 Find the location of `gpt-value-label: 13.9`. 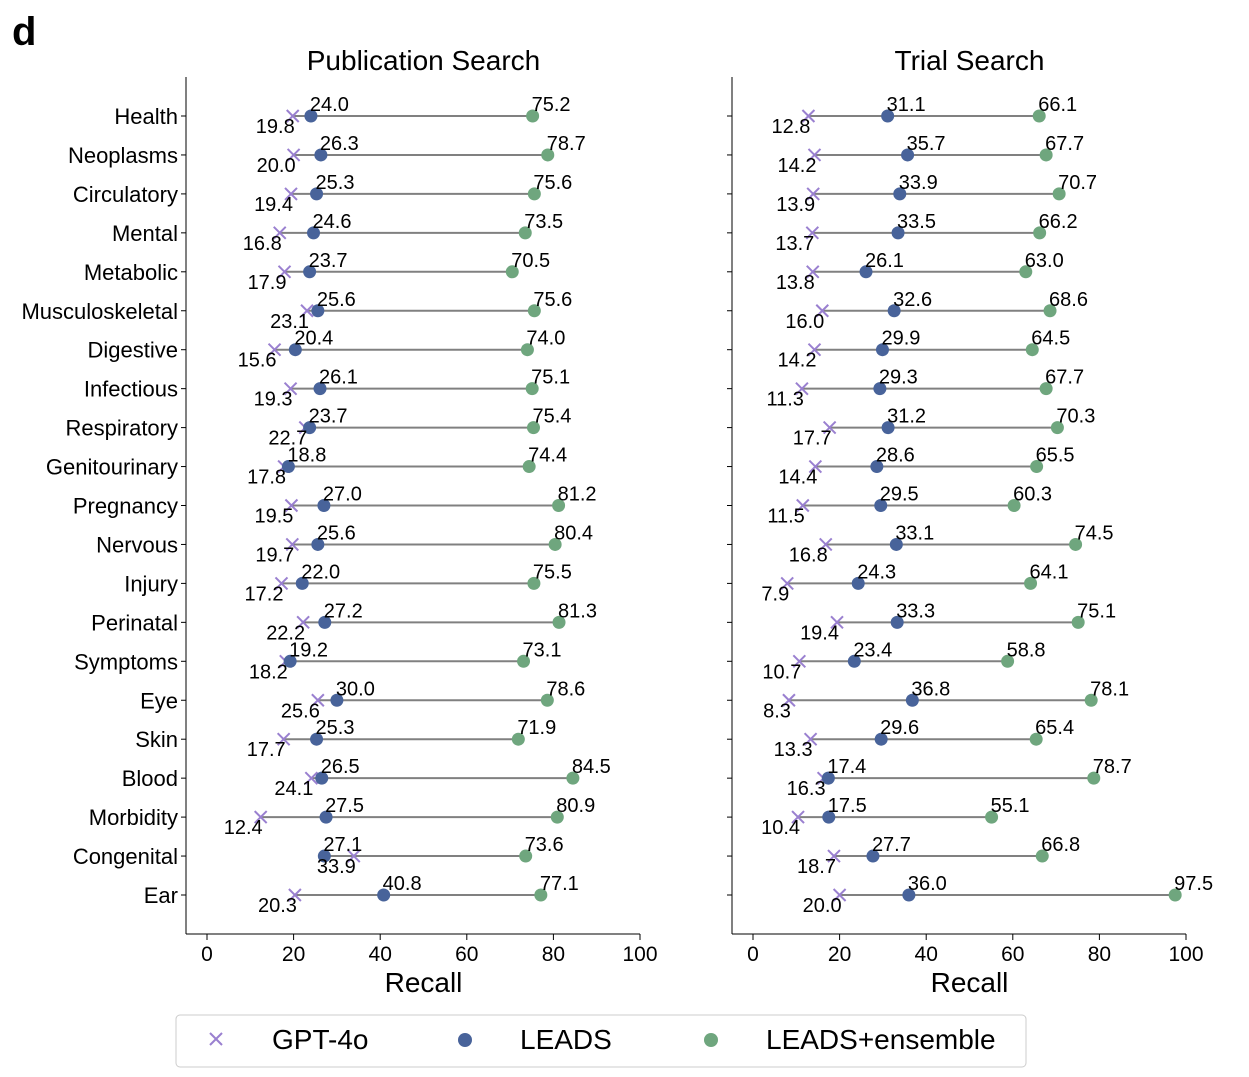

gpt-value-label: 13.9 is located at coordinates (795, 205).